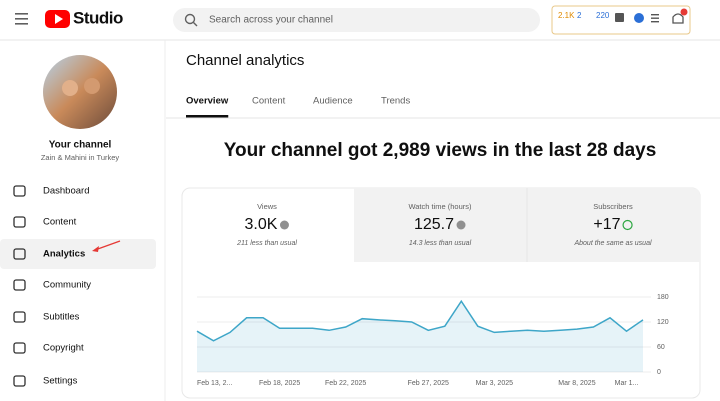  I want to click on nav-label: Dashboard, so click(66, 191).